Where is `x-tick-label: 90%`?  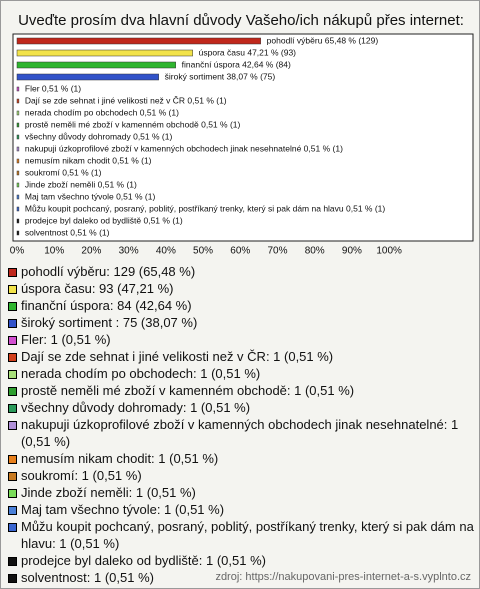
x-tick-label: 90% is located at coordinates (352, 251).